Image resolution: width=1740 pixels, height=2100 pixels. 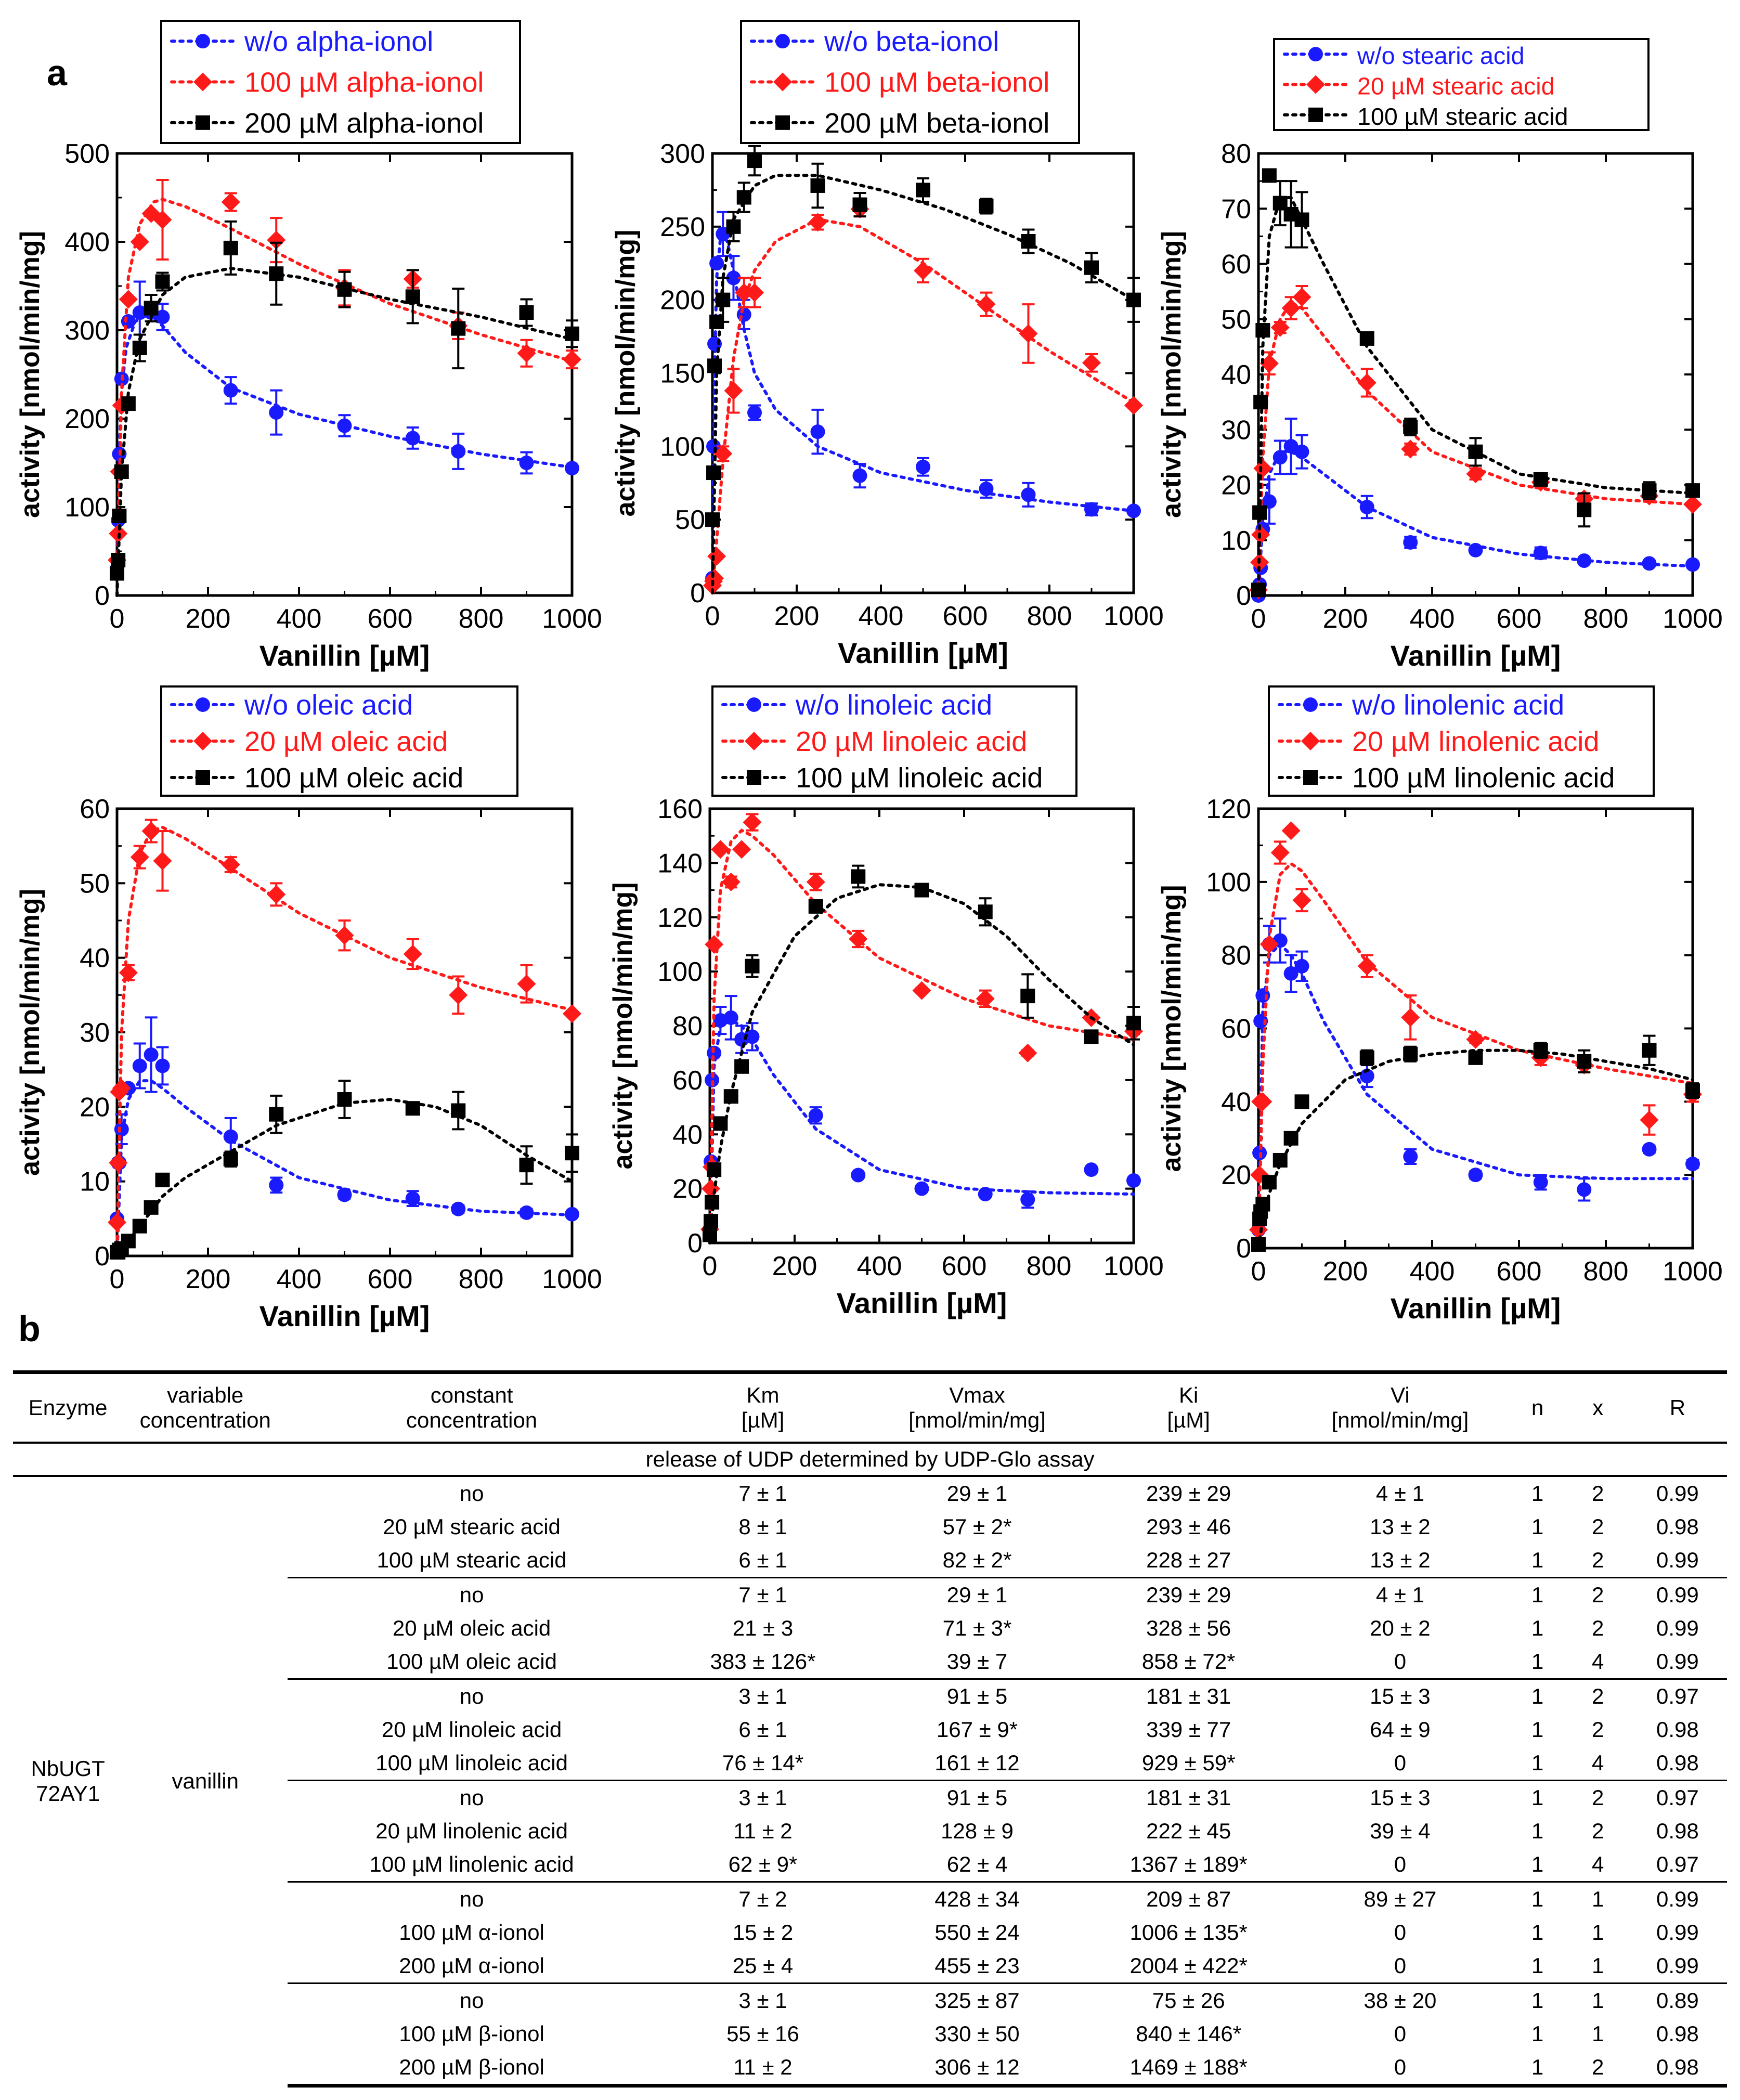 What do you see at coordinates (1189, 1999) in the screenshot?
I see `cell-ki: 75 ± 26` at bounding box center [1189, 1999].